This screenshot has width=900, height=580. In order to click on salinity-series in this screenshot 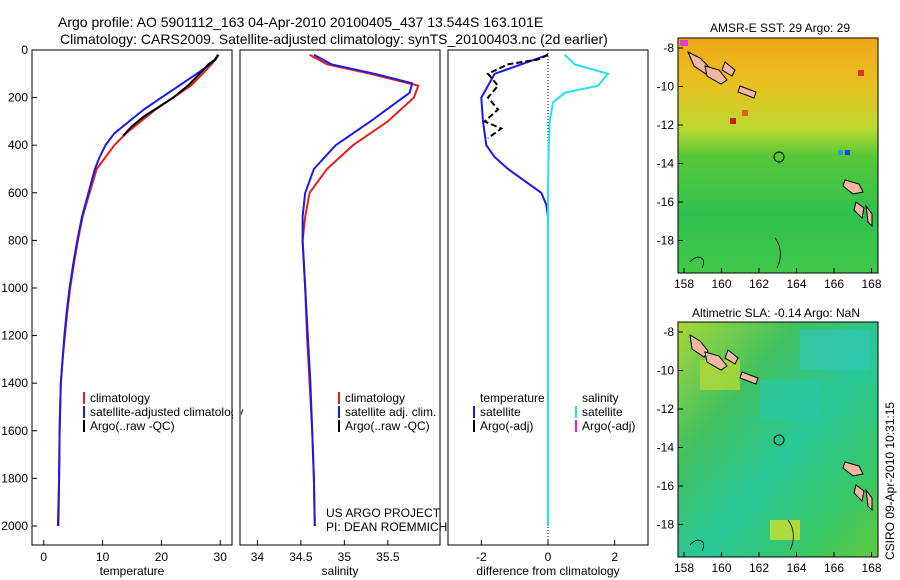, I will do `click(360, 290)`.